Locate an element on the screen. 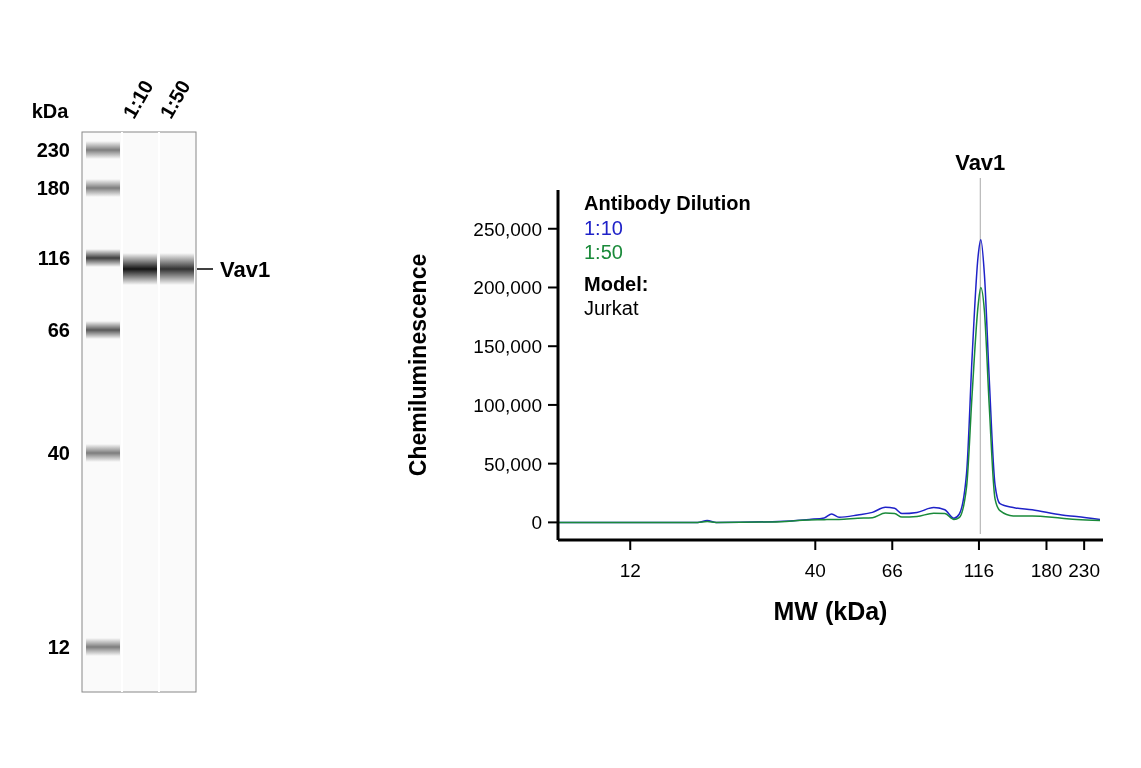 The image size is (1141, 768). y-tick-label: 50,000 is located at coordinates (512, 464).